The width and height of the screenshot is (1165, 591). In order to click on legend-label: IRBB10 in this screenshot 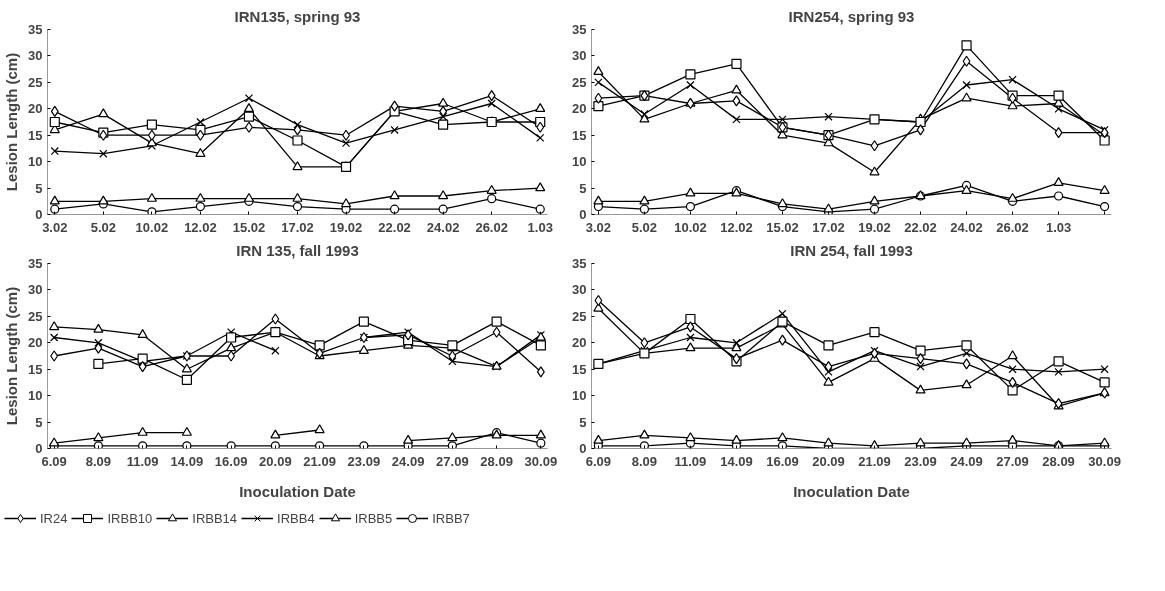, I will do `click(130, 518)`.